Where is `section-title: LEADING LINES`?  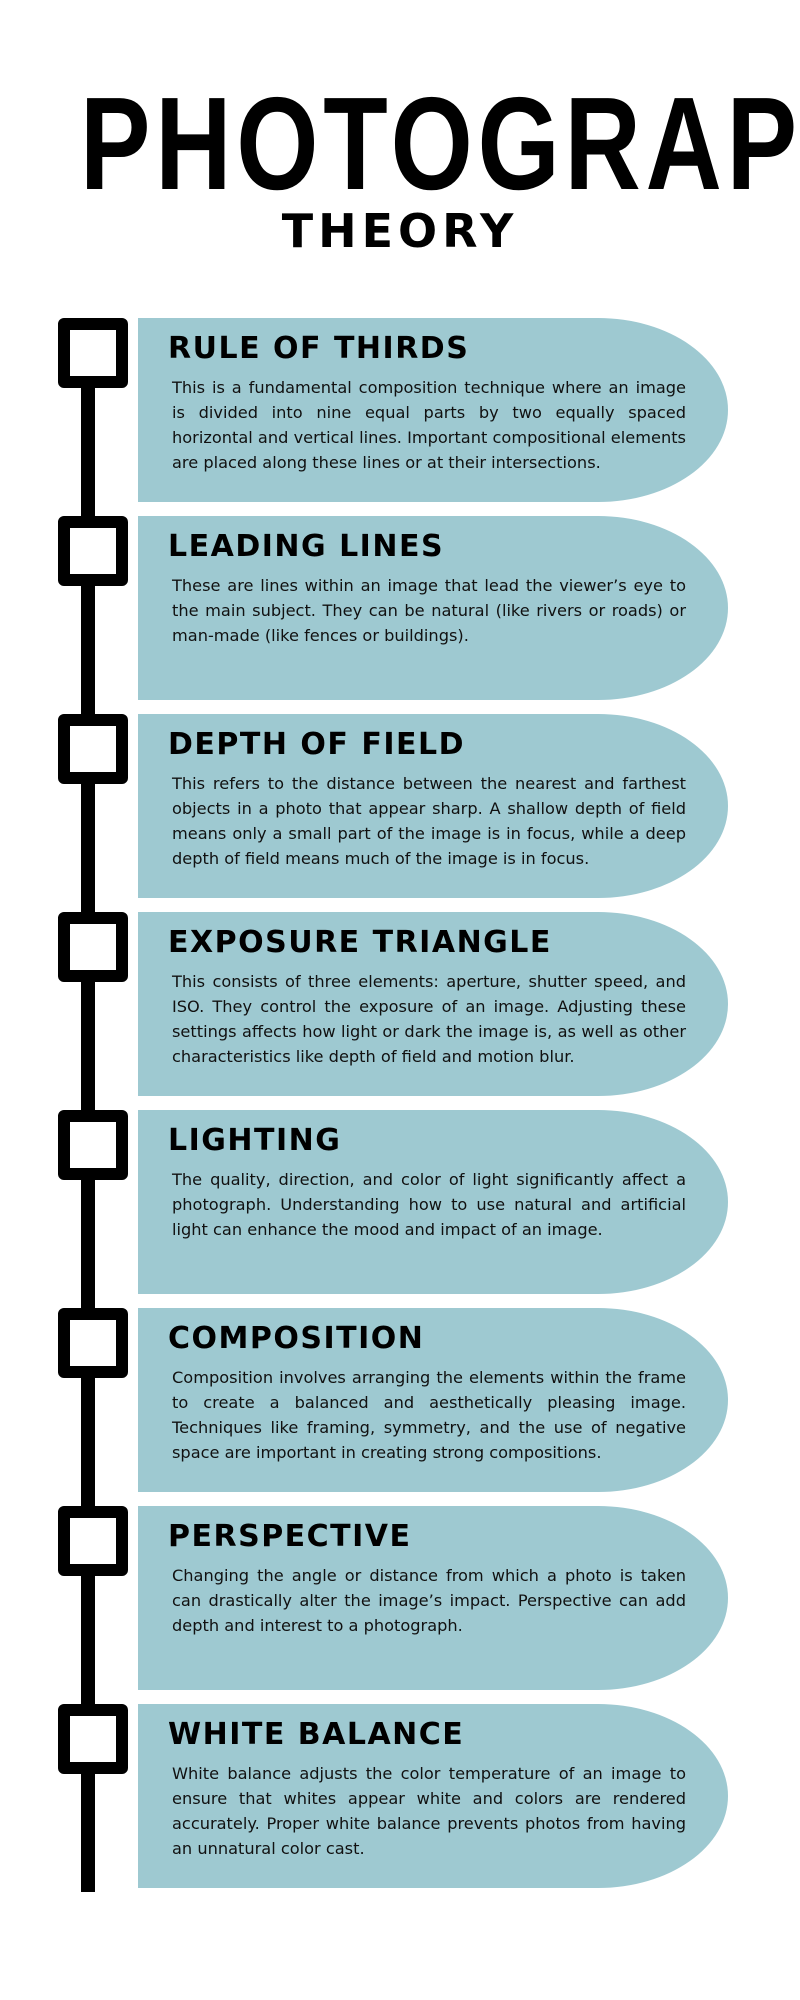
section-title: LEADING LINES is located at coordinates (306, 546).